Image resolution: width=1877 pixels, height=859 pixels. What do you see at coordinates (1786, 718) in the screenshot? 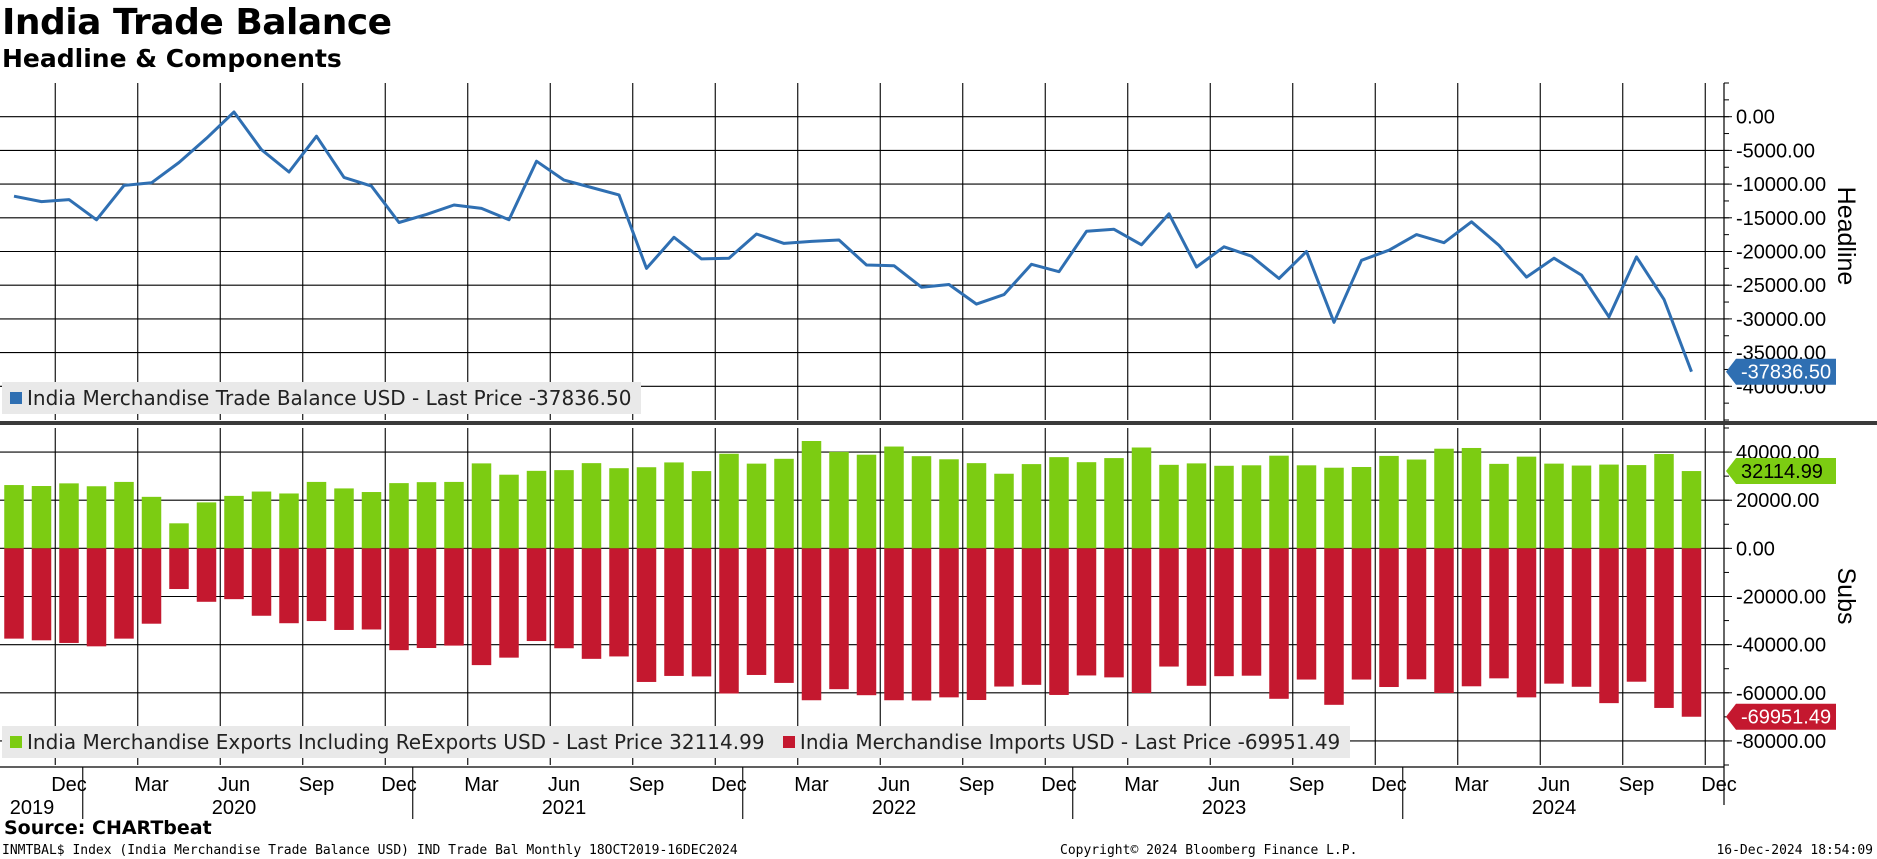
I see `imports-last-tag-text: -69951.49` at bounding box center [1786, 718].